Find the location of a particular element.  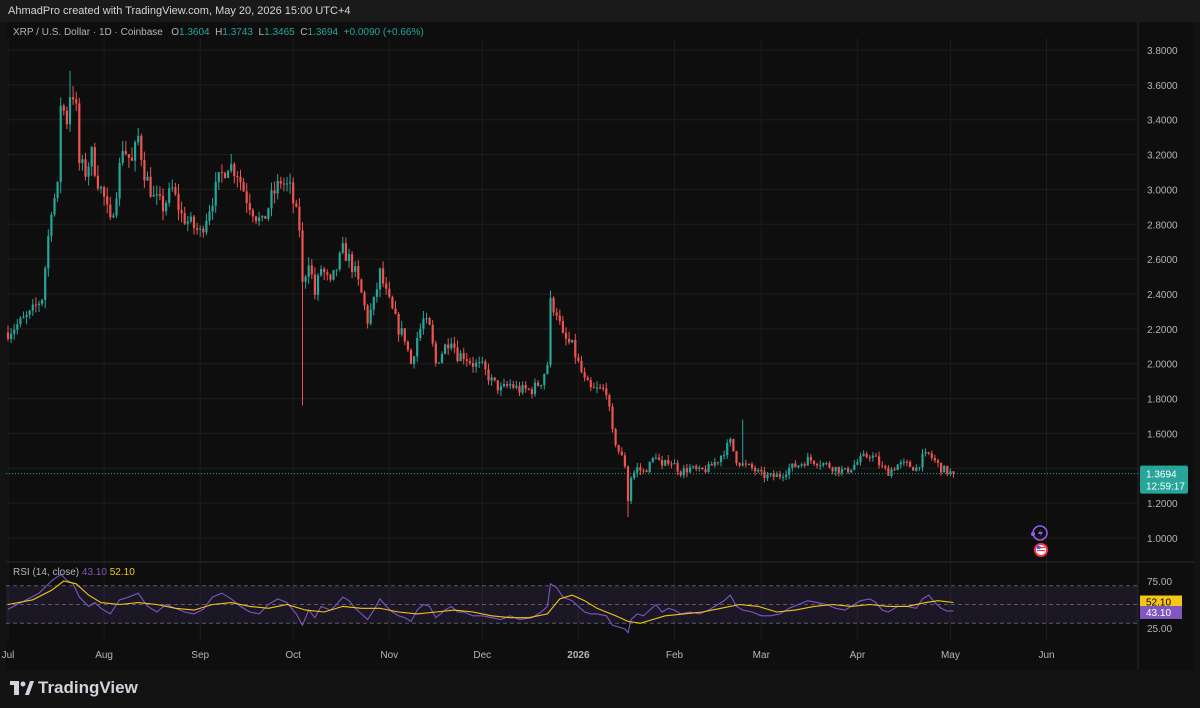

rsi-ma-badge-value: 52.10 is located at coordinates (1158, 603).